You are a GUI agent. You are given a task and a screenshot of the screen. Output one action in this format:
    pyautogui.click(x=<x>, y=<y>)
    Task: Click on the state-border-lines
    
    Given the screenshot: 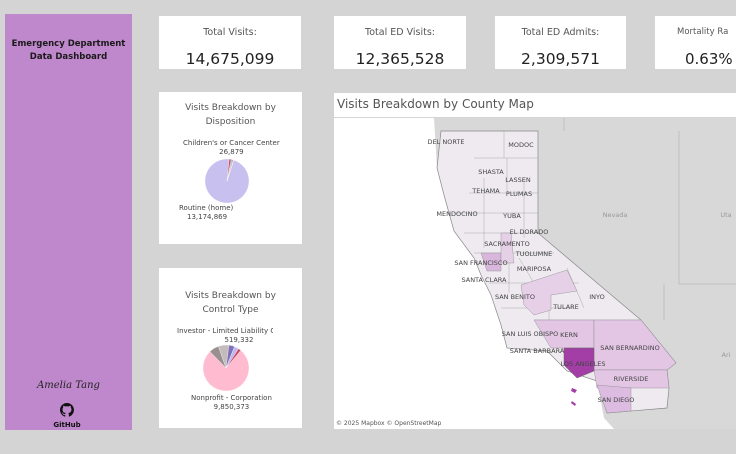 What is the action you would take?
    pyautogui.click(x=649, y=219)
    